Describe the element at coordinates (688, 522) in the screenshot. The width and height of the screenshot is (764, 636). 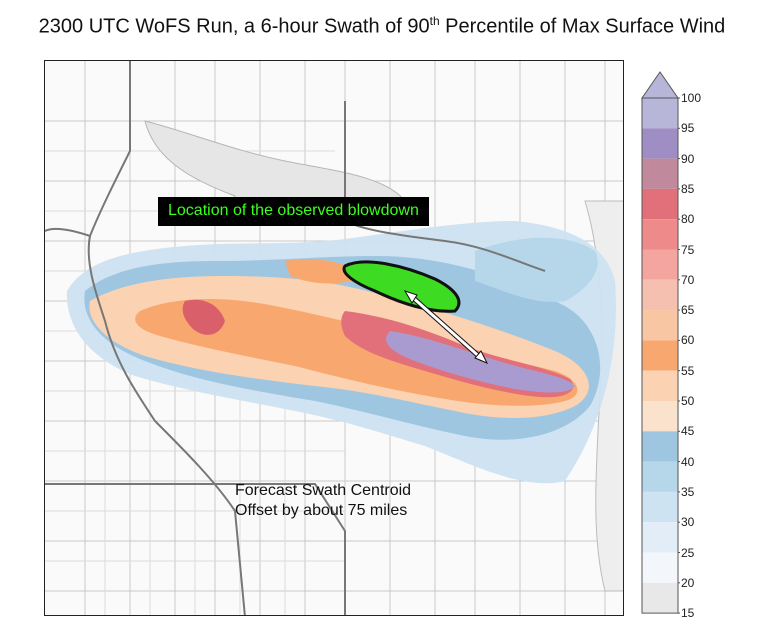
I see `colorbar-tick-label: 30` at that location.